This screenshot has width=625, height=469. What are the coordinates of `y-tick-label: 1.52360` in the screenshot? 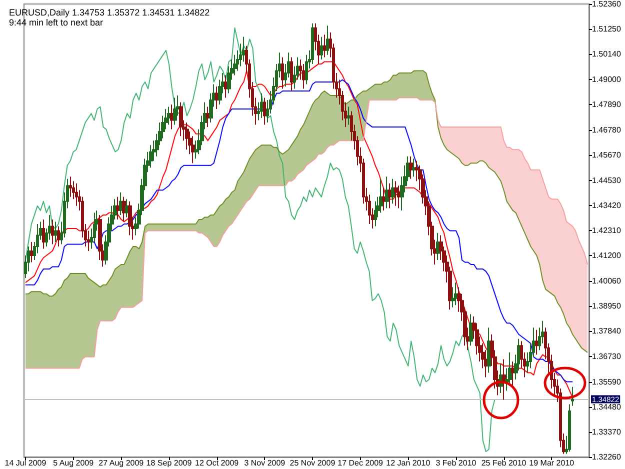 It's located at (607, 4).